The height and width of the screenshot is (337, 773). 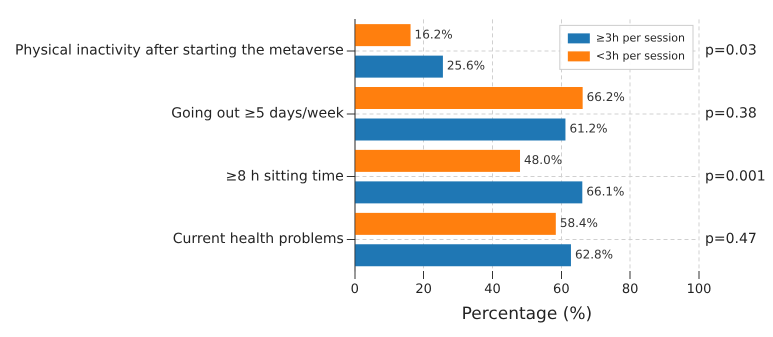 What do you see at coordinates (179, 50) in the screenshot?
I see `y-tick-label: Physical inactivity after starting the metaverse` at bounding box center [179, 50].